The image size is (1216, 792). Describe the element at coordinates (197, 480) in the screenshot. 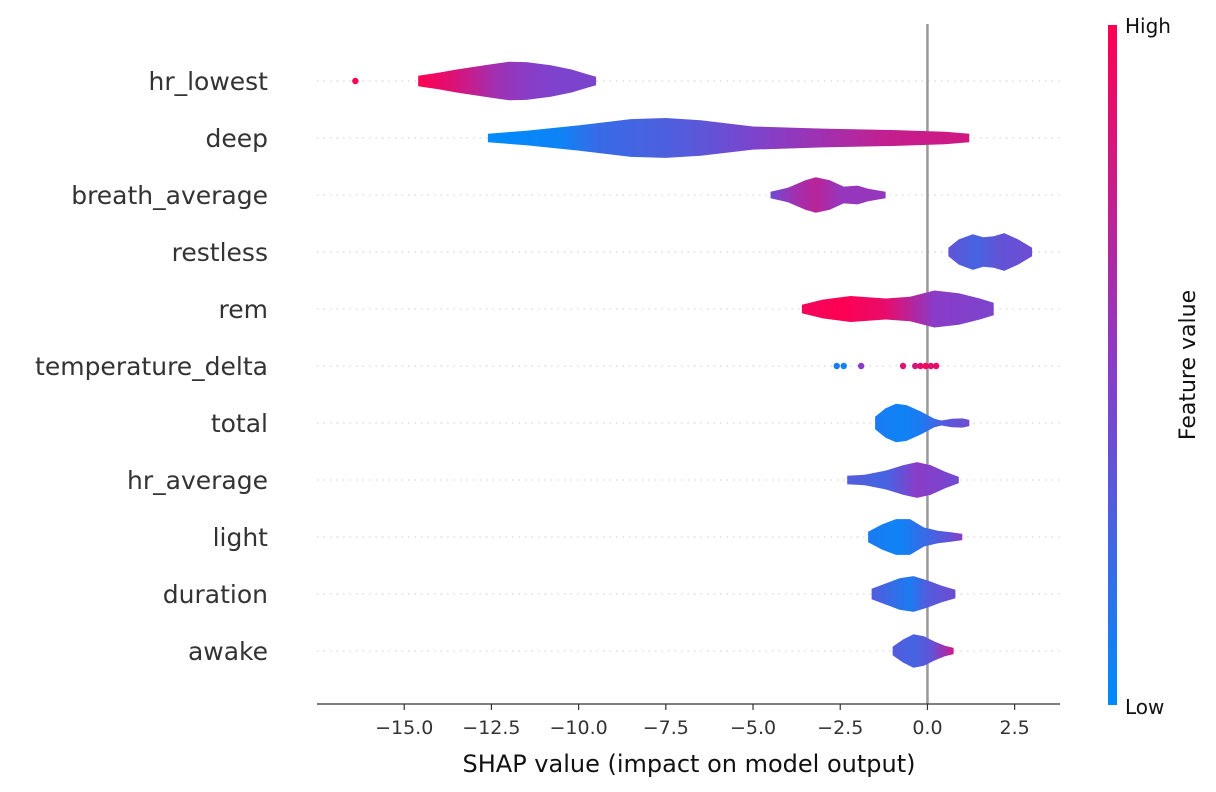

I see `feature-label-hr_average: hr_average` at that location.